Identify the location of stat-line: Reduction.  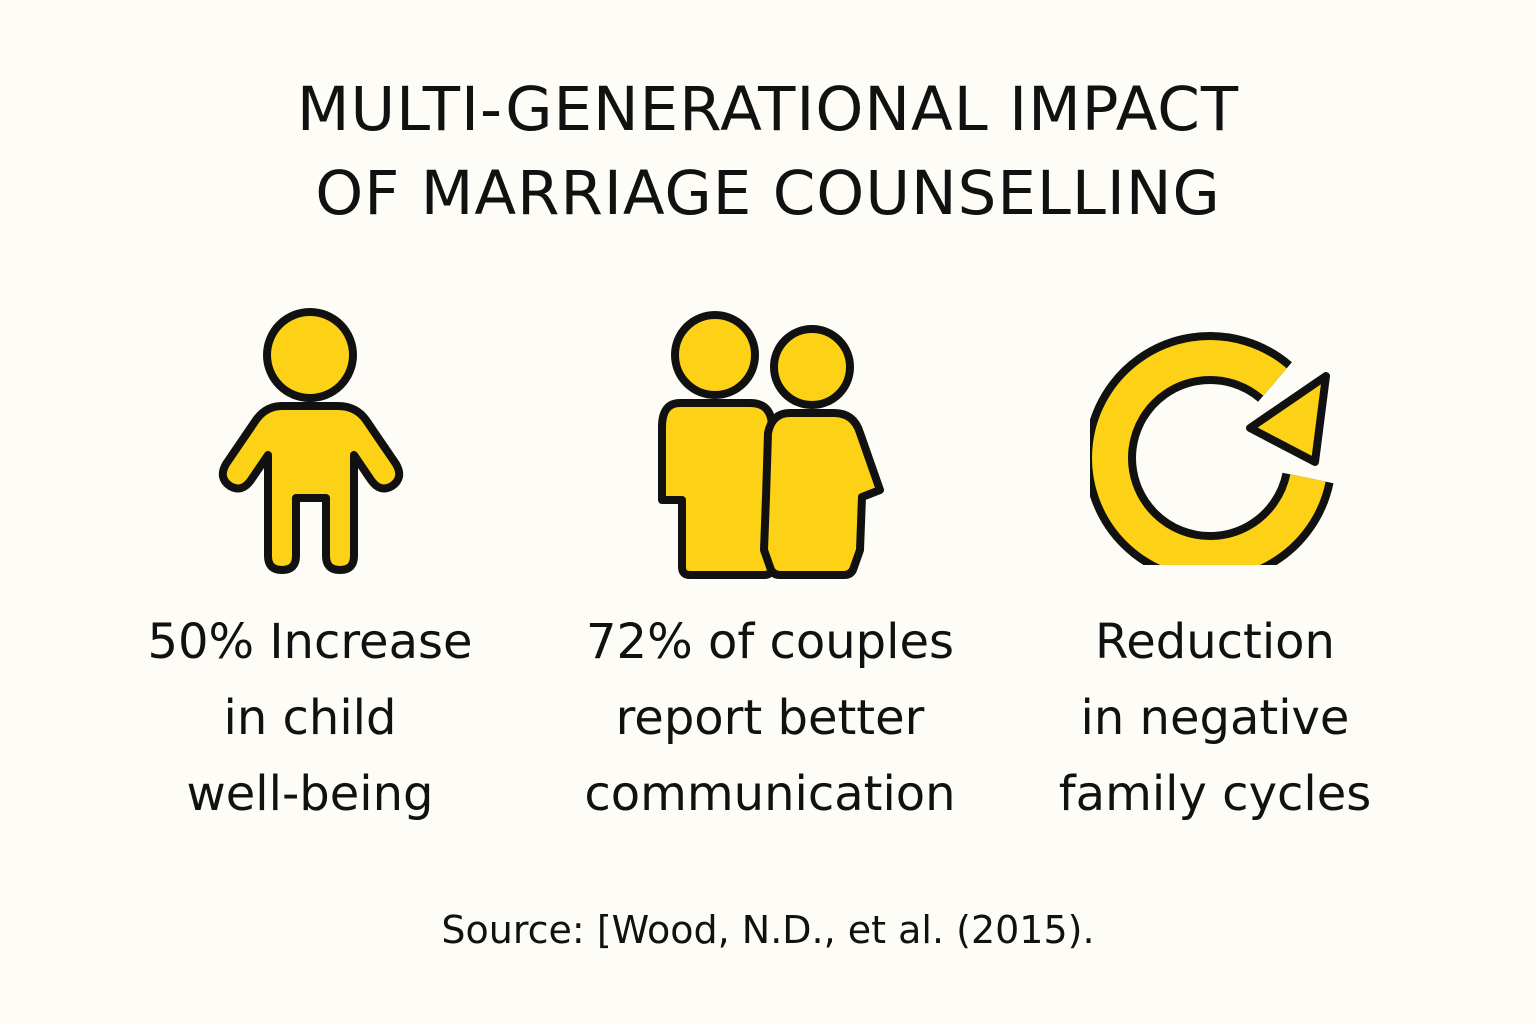
(1215, 642).